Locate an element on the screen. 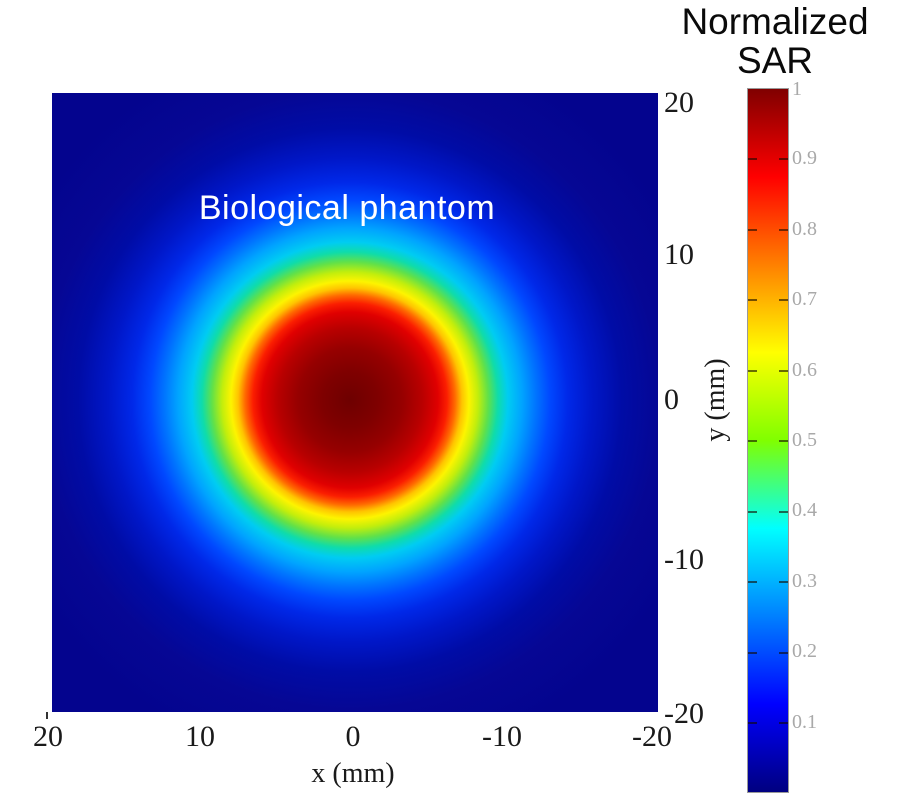  colorbar-tick-label-1: 1 is located at coordinates (797, 89).